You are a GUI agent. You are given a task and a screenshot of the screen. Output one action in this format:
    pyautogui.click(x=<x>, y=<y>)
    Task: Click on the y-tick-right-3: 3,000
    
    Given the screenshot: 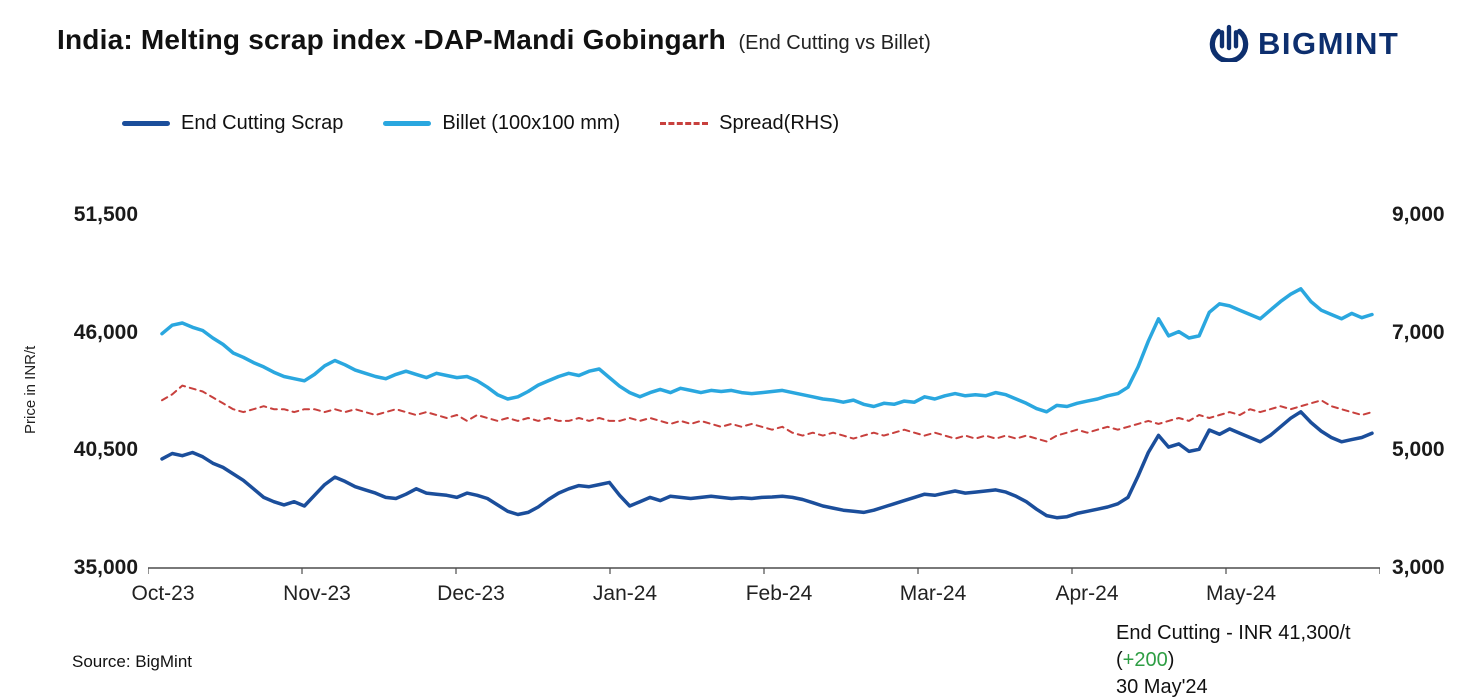 What is the action you would take?
    pyautogui.click(x=1418, y=567)
    